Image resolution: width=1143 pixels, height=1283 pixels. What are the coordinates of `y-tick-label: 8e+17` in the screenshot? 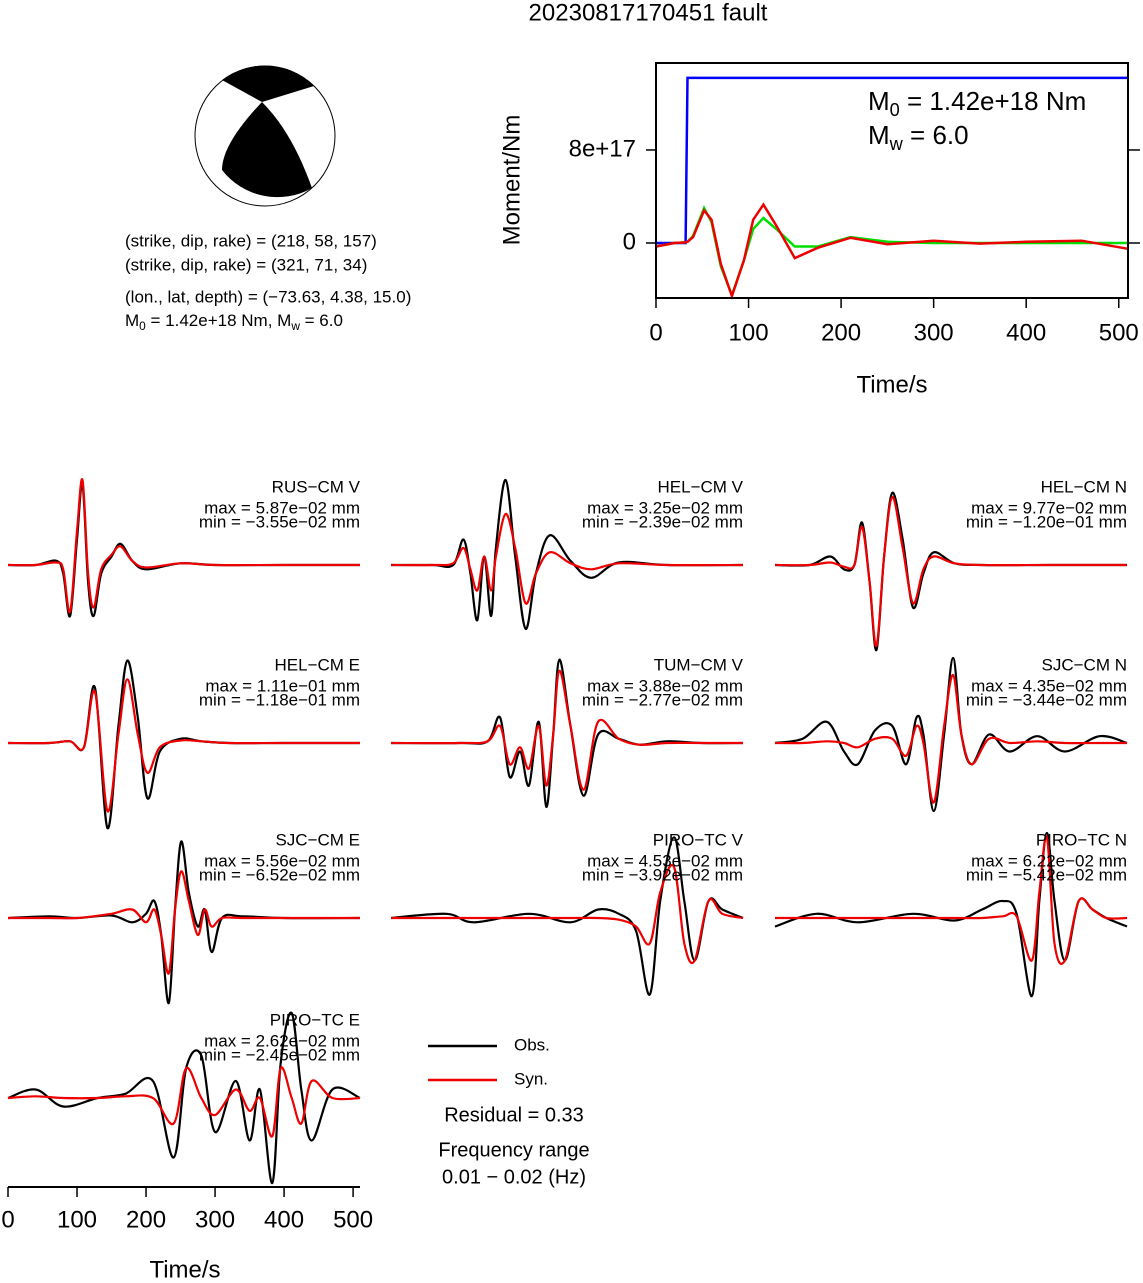 It's located at (602, 148).